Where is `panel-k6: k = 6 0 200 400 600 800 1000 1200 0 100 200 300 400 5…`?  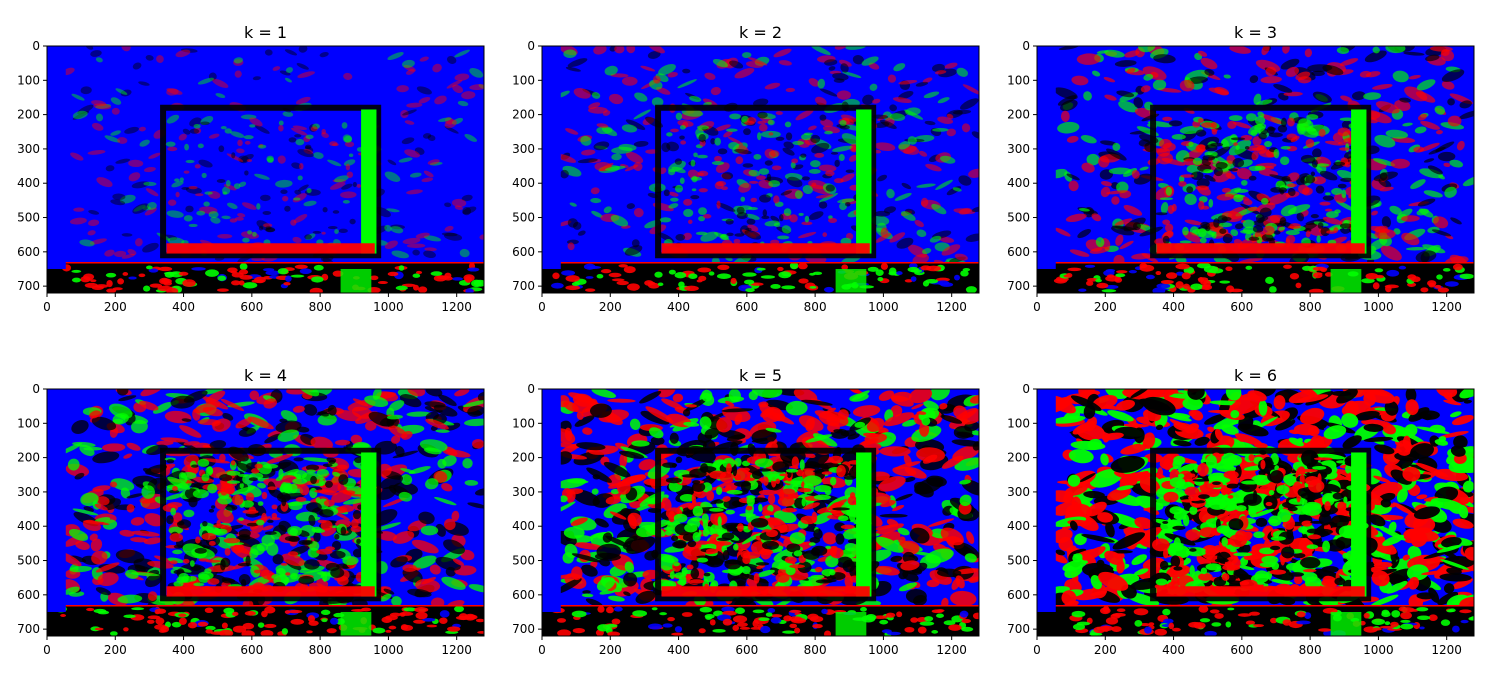
panel-k6: k = 6 0 200 400 600 800 1000 1200 0 100 200 300 400 5… is located at coordinates (1241, 511).